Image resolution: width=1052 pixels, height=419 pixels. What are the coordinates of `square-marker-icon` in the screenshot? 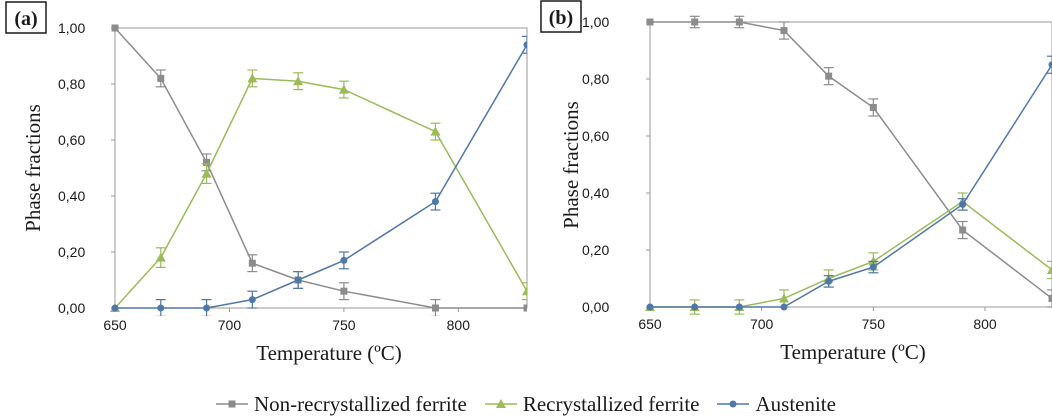 It's located at (232, 404).